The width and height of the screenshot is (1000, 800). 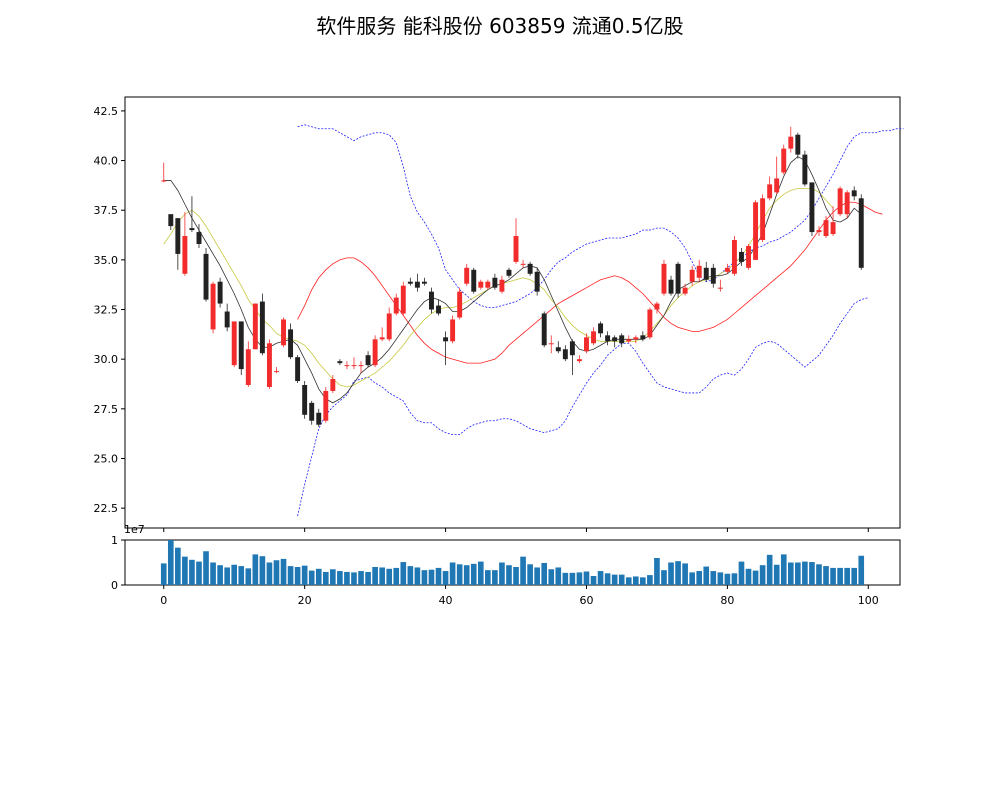 I want to click on volume-tick-label: 1, so click(x=114, y=540).